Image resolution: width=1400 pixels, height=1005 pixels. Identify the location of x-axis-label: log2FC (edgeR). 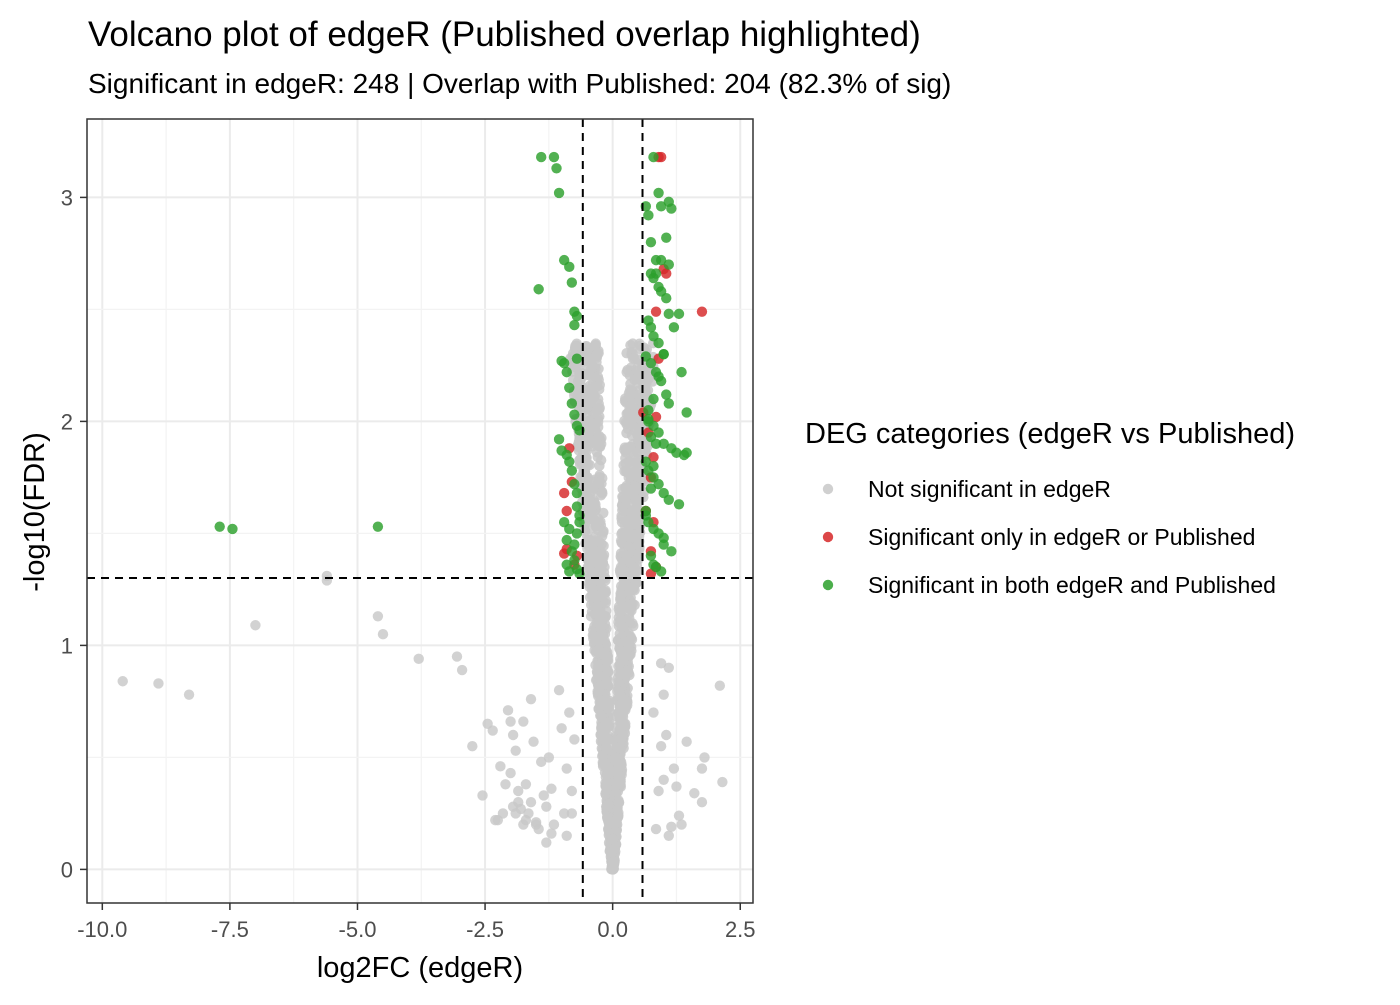
(420, 968).